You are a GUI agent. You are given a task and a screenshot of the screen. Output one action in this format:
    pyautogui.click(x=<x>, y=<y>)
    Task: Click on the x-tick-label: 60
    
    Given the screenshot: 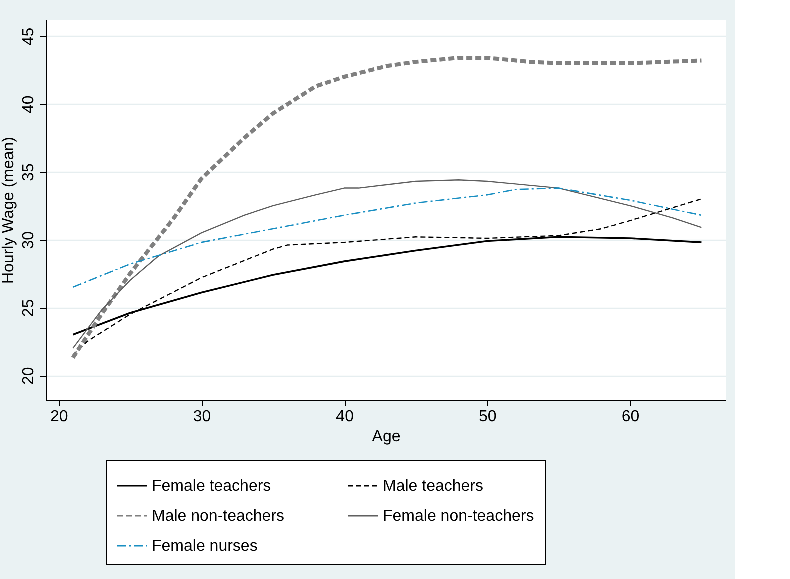 What is the action you would take?
    pyautogui.click(x=631, y=417)
    